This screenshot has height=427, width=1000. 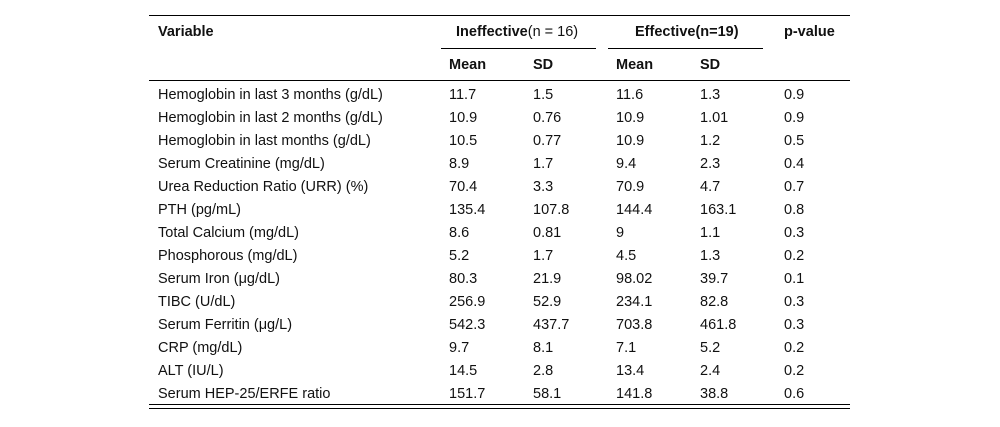 I want to click on cell-effective-sd: 1.01, so click(x=714, y=118).